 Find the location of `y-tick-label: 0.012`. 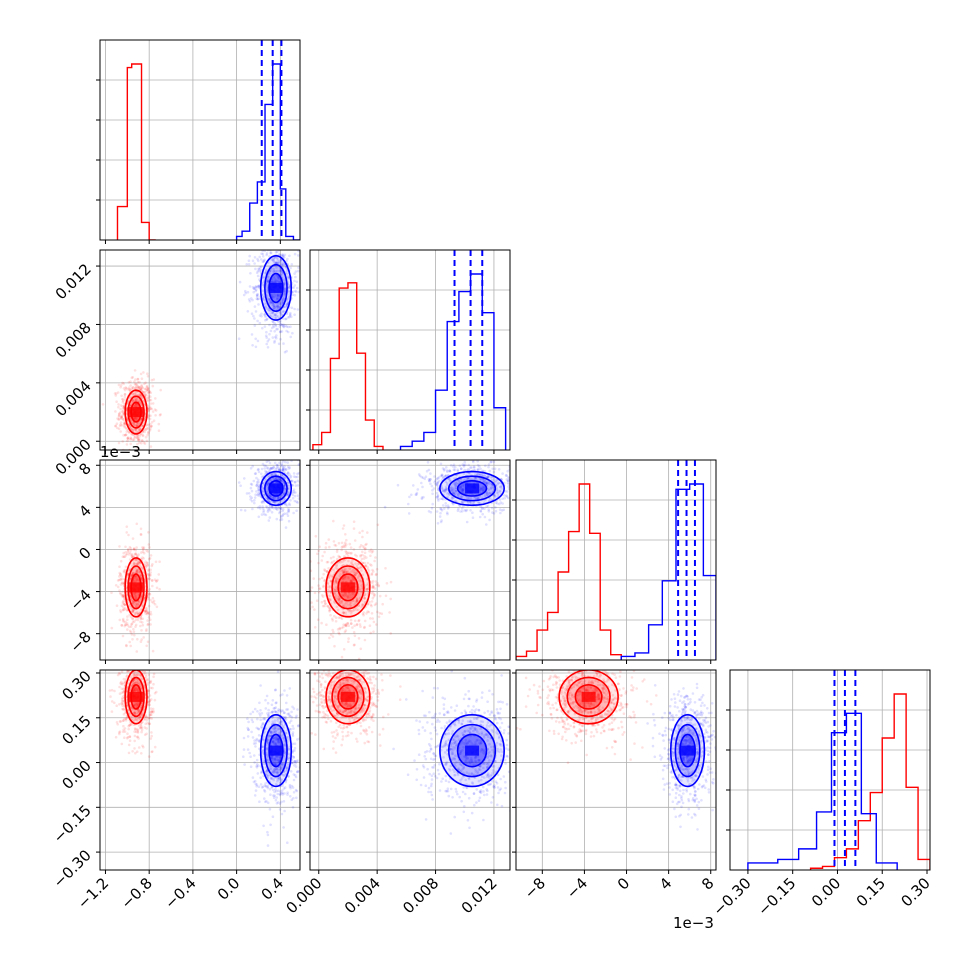

y-tick-label: 0.012 is located at coordinates (73, 281).